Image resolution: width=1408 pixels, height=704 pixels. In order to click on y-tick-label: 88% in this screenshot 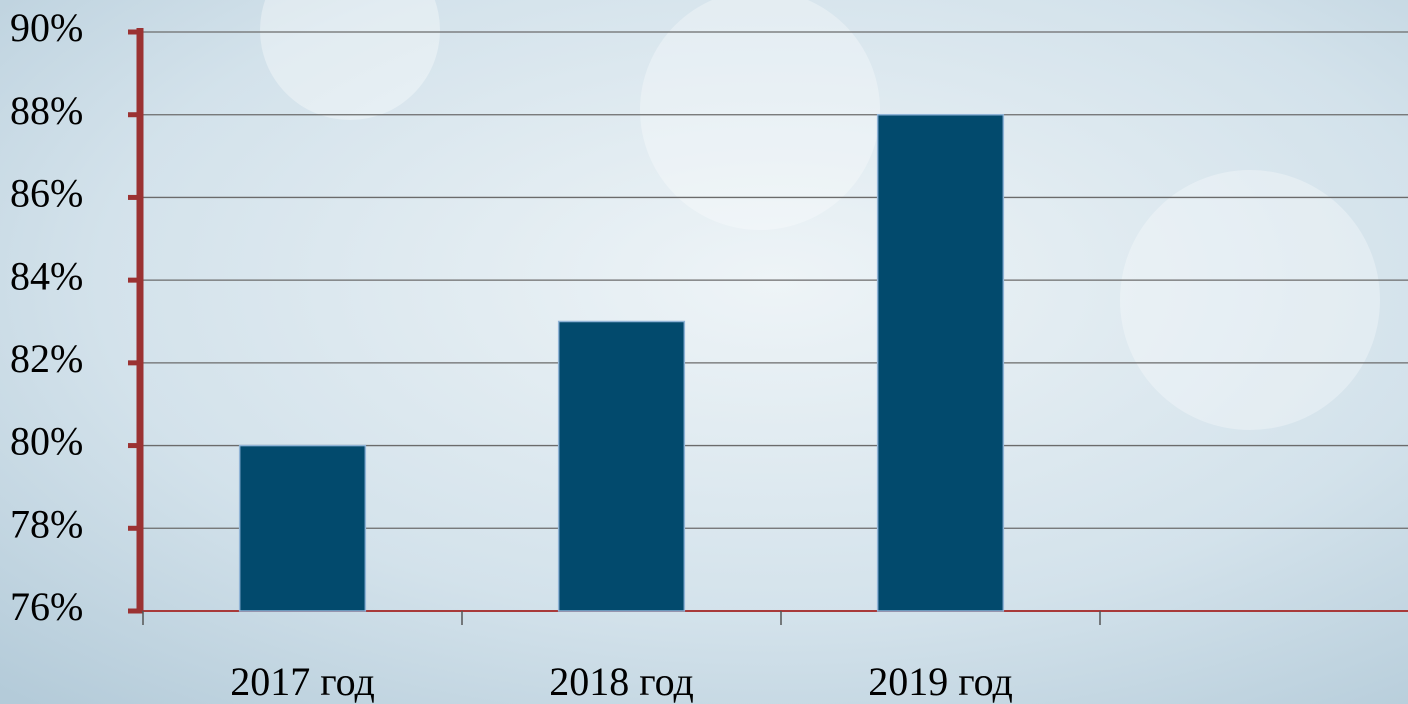, I will do `click(46, 110)`.